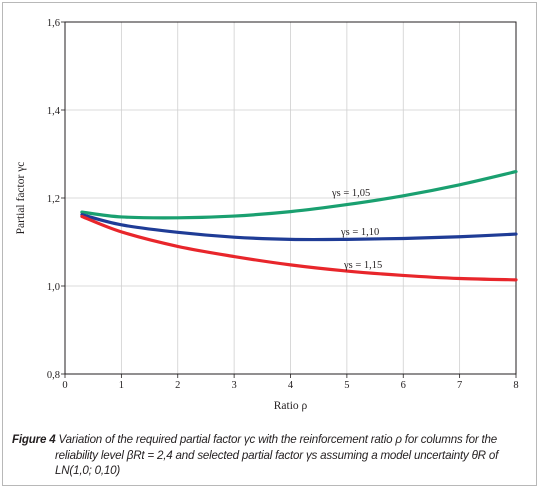 The height and width of the screenshot is (489, 541). What do you see at coordinates (291, 406) in the screenshot?
I see `x-axis-label: Ratio ρ` at bounding box center [291, 406].